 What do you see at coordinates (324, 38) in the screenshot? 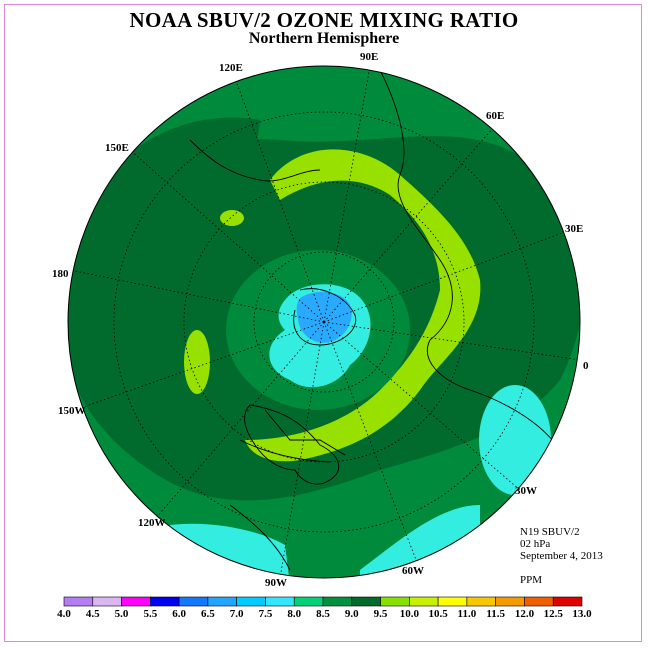
I see `map-subtitle: Northern Hemisphere` at bounding box center [324, 38].